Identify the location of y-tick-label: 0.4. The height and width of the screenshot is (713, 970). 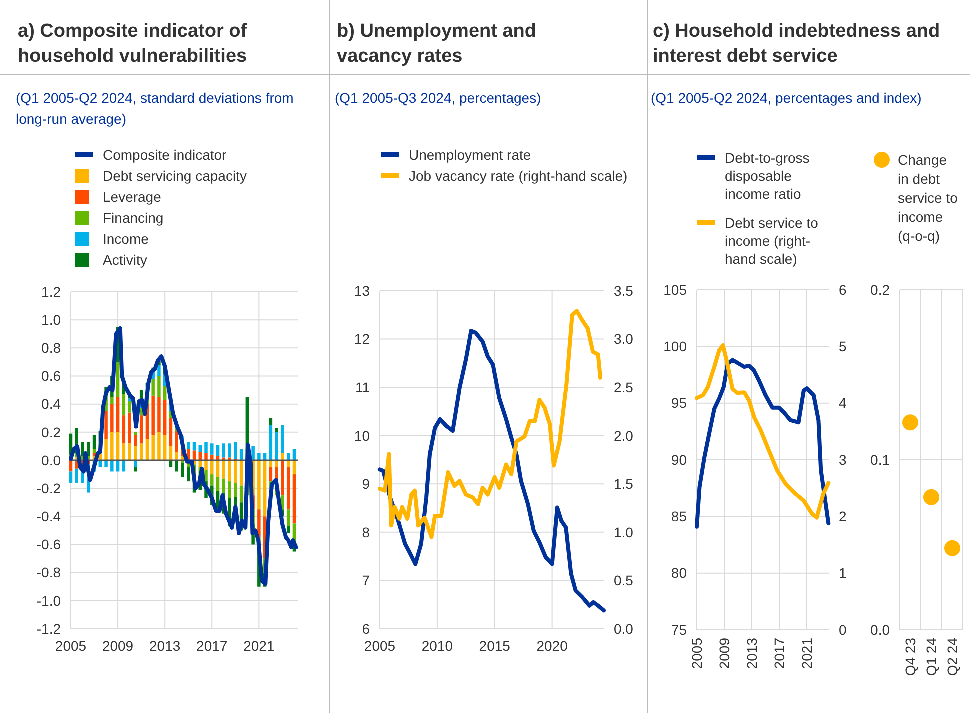
(52, 404).